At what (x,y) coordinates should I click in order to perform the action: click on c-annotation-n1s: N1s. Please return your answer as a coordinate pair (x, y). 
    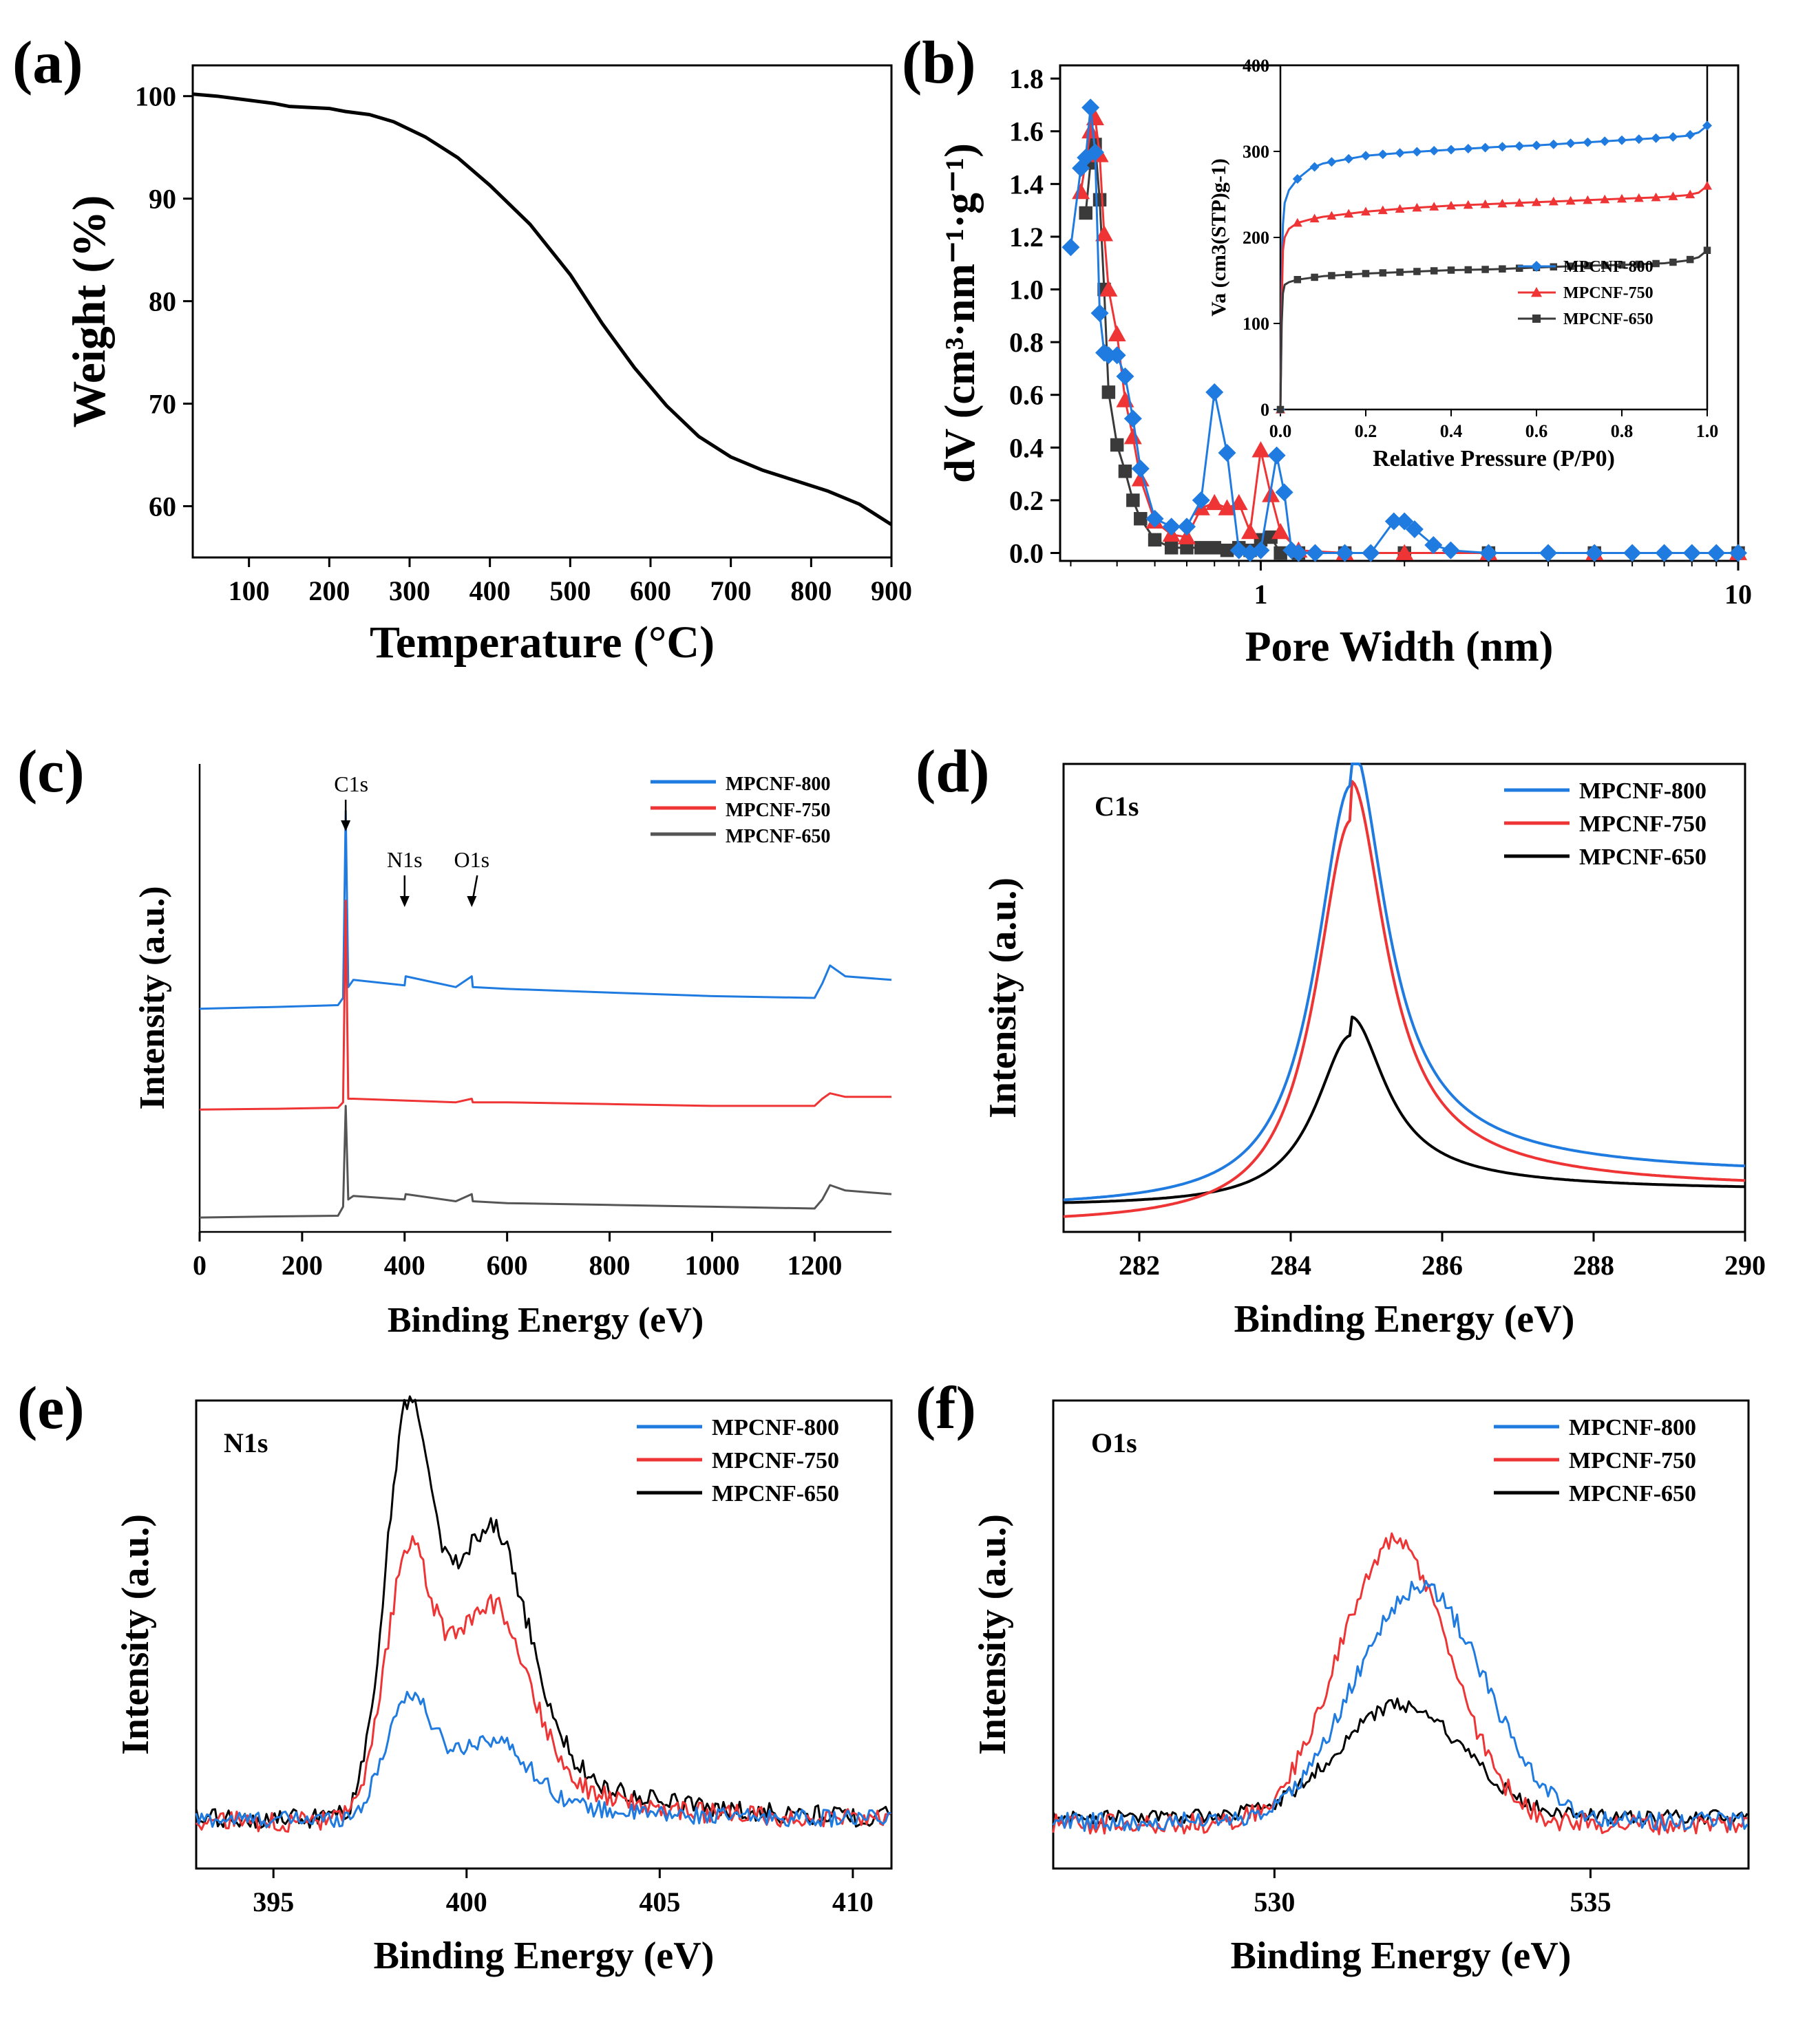
    Looking at the image, I should click on (405, 859).